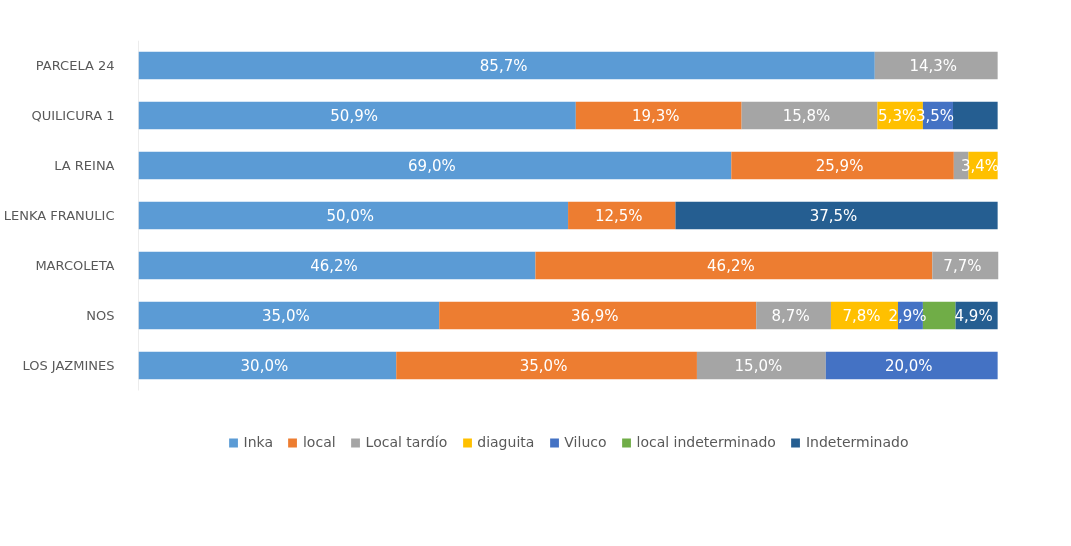  Describe the element at coordinates (618, 215) in the screenshot. I see `data-label: 12,5%` at that location.